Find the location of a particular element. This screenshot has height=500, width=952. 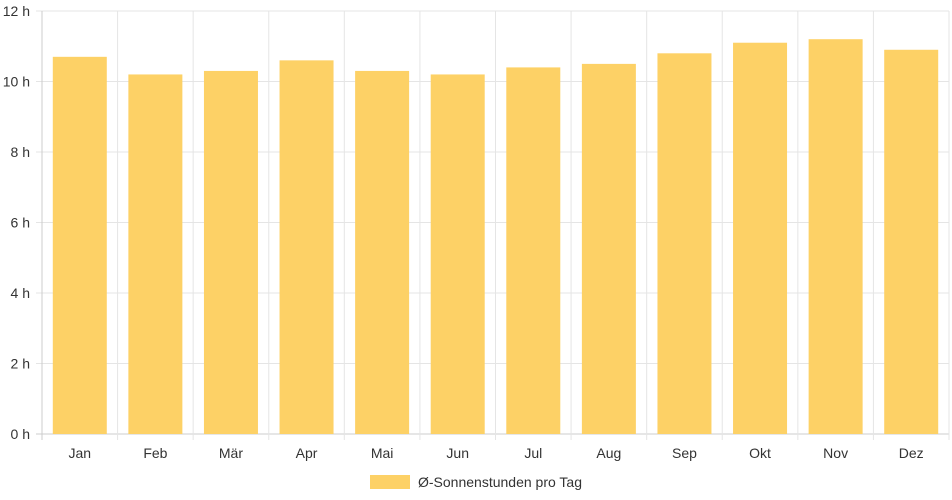

x-tick-label: Mai is located at coordinates (382, 453).